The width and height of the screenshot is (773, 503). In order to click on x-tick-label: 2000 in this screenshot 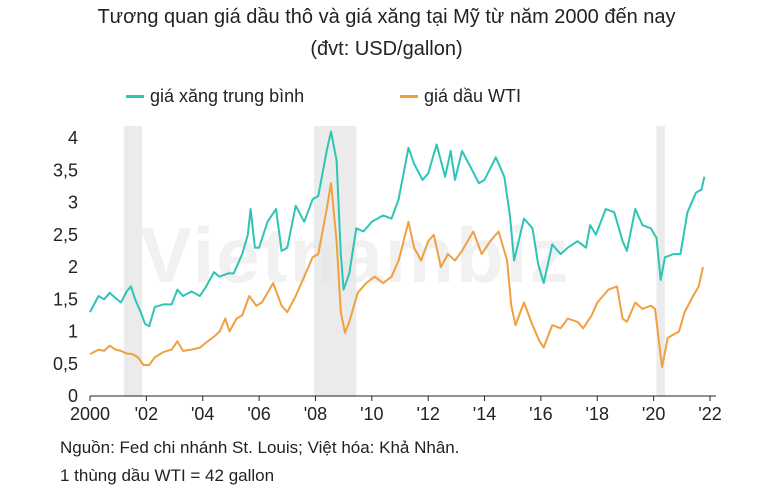, I will do `click(90, 414)`.